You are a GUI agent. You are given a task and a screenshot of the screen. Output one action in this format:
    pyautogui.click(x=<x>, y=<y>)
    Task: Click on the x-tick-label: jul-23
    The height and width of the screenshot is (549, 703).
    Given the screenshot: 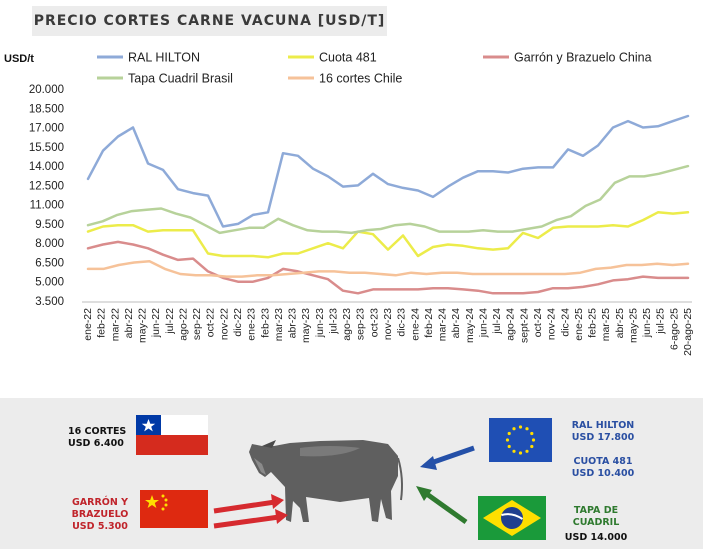 What is the action you would take?
    pyautogui.click(x=333, y=321)
    